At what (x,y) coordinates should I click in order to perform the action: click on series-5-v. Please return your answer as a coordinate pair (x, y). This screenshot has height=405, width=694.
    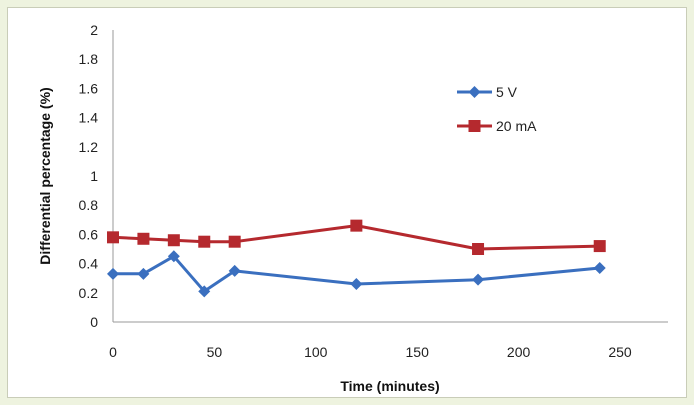
    Looking at the image, I should click on (356, 274).